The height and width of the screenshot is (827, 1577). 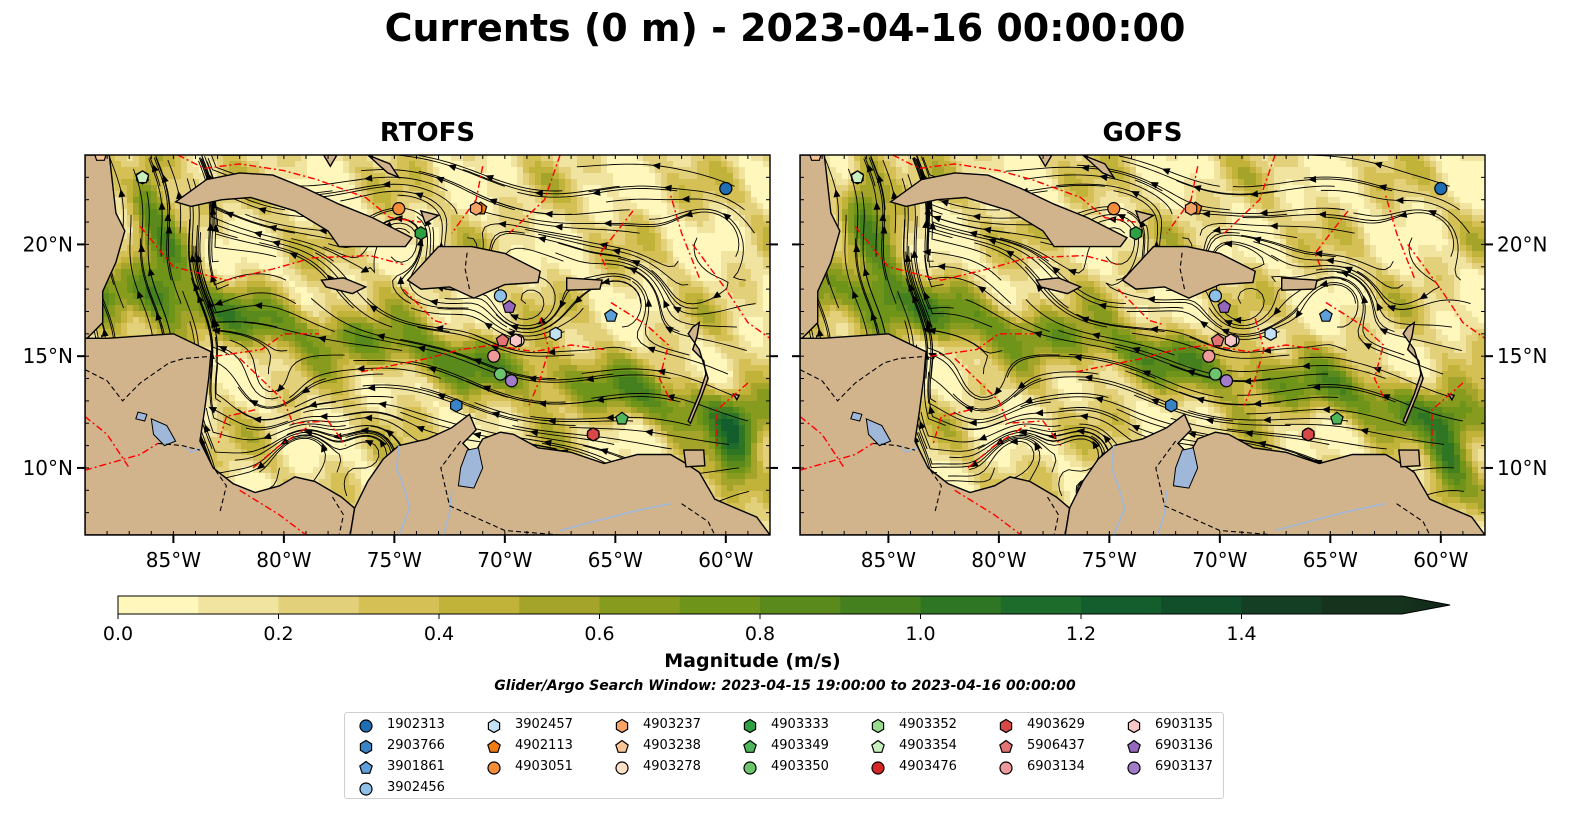 What do you see at coordinates (544, 724) in the screenshot?
I see `legend-entry-label: 3902457` at bounding box center [544, 724].